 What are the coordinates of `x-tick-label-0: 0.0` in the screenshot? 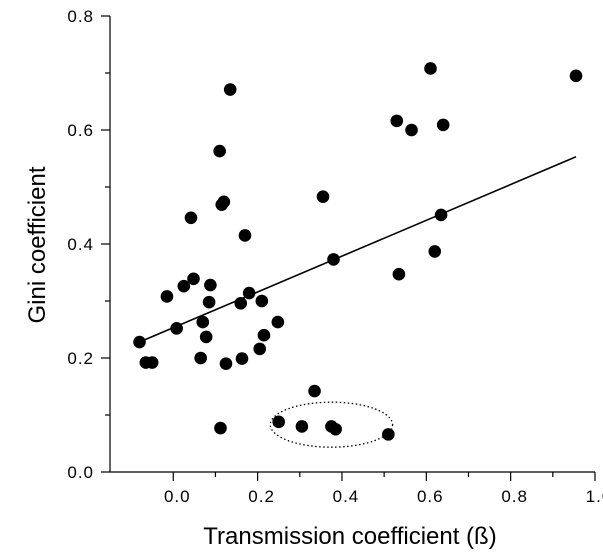 It's located at (177, 496).